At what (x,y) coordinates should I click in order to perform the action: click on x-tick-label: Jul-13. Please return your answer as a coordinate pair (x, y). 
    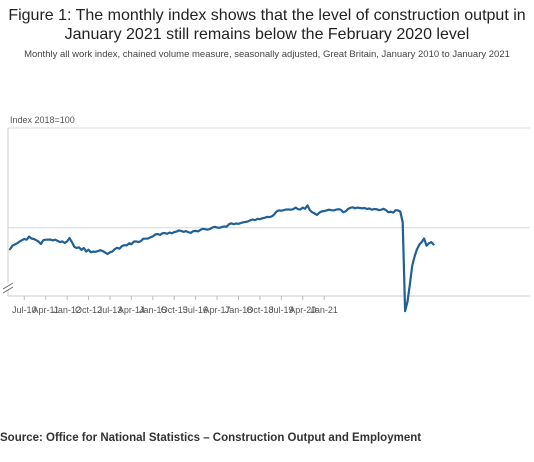
    Looking at the image, I should click on (110, 310).